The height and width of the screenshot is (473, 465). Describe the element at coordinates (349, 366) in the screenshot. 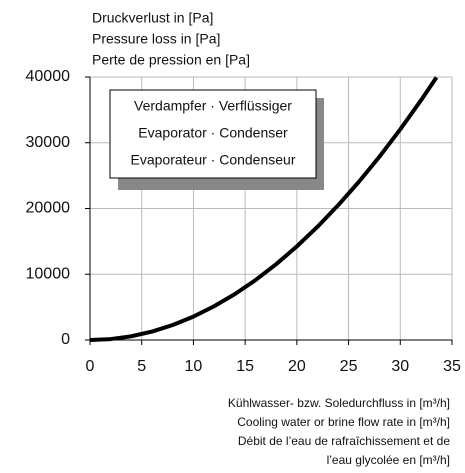

I see `x-tick-label: 25` at that location.